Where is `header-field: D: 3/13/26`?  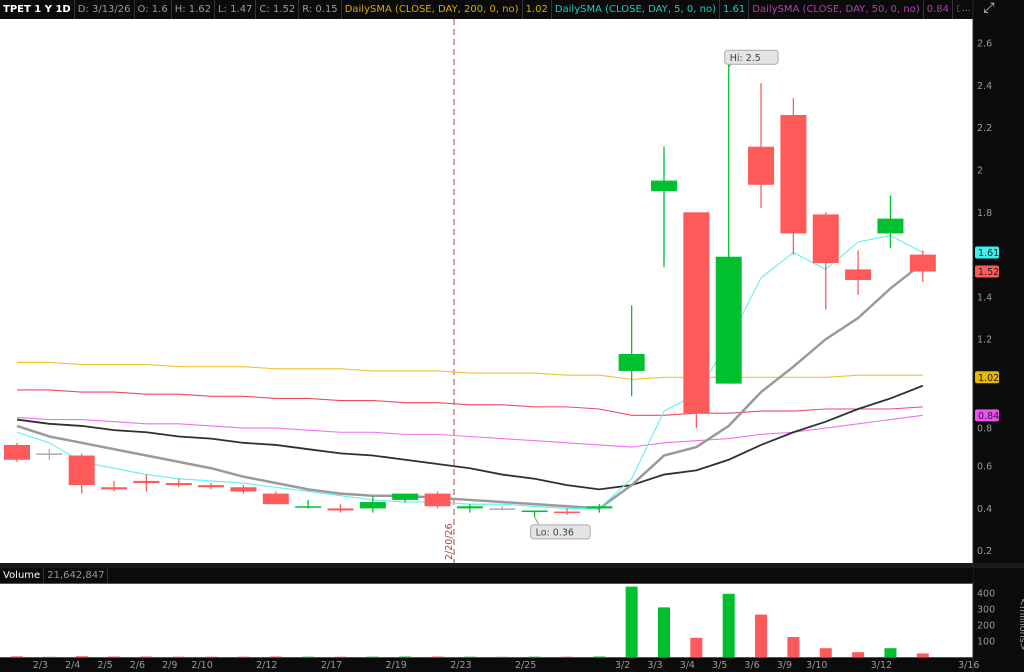 header-field: D: 3/13/26 is located at coordinates (105, 9).